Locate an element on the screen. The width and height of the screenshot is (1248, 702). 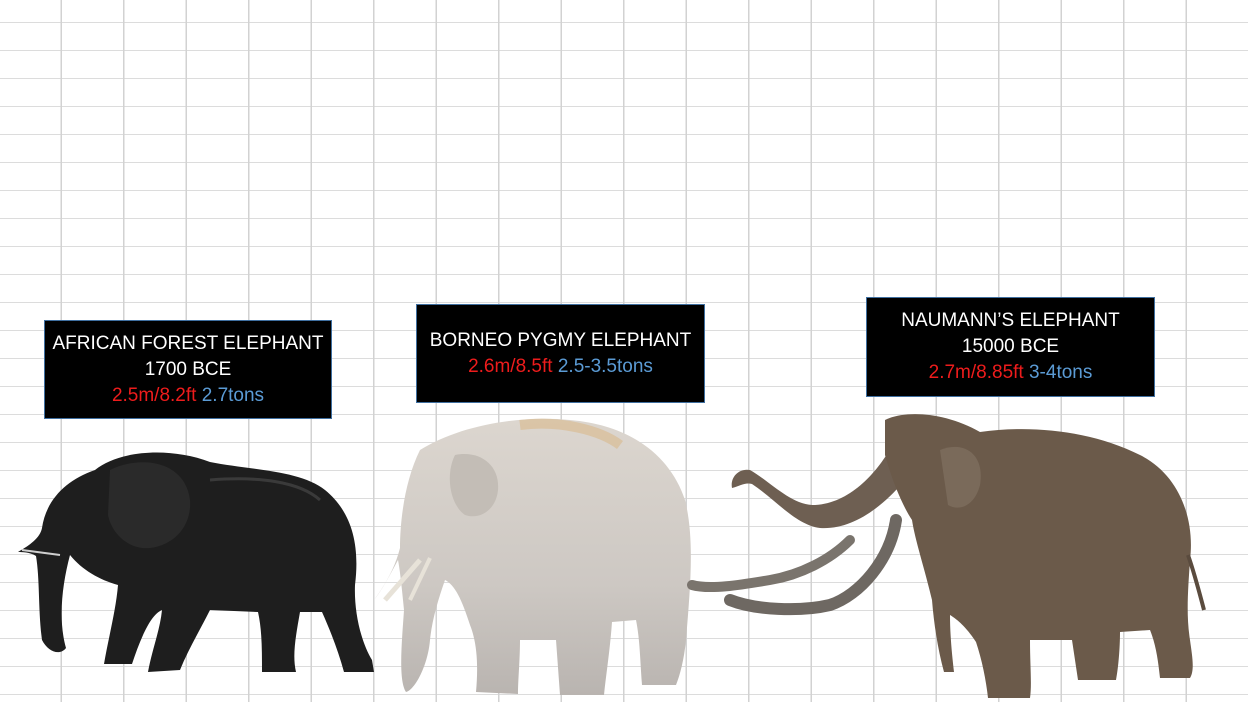
animal-name: BORNEO PYGMY ELEPHANT is located at coordinates (560, 340).